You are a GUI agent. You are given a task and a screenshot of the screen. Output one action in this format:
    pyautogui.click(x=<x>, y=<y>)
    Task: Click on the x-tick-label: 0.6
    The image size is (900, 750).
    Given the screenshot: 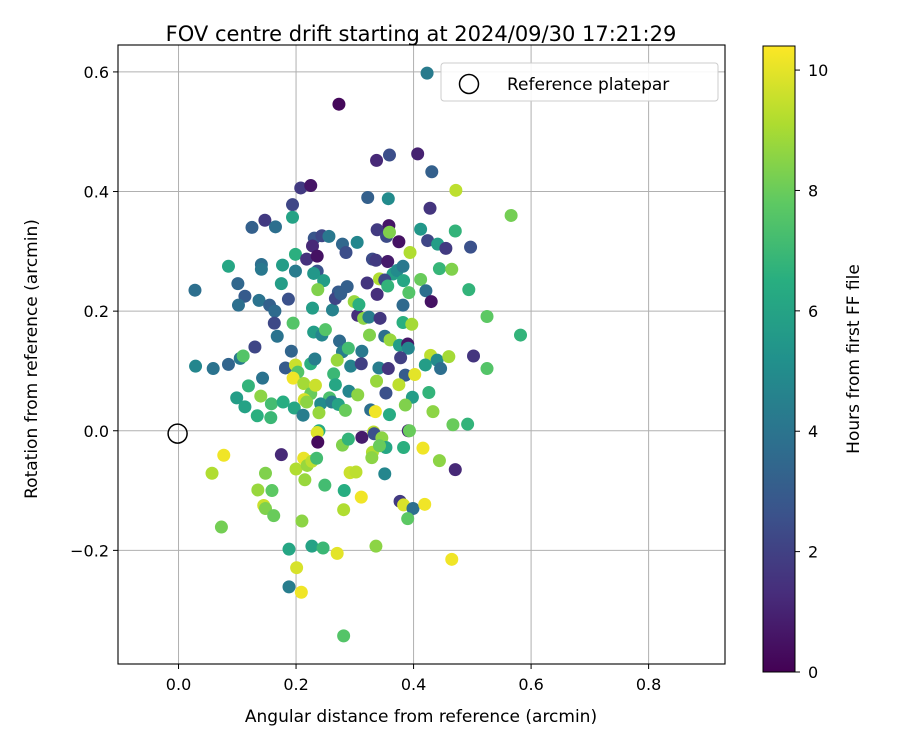 What is the action you would take?
    pyautogui.click(x=530, y=684)
    